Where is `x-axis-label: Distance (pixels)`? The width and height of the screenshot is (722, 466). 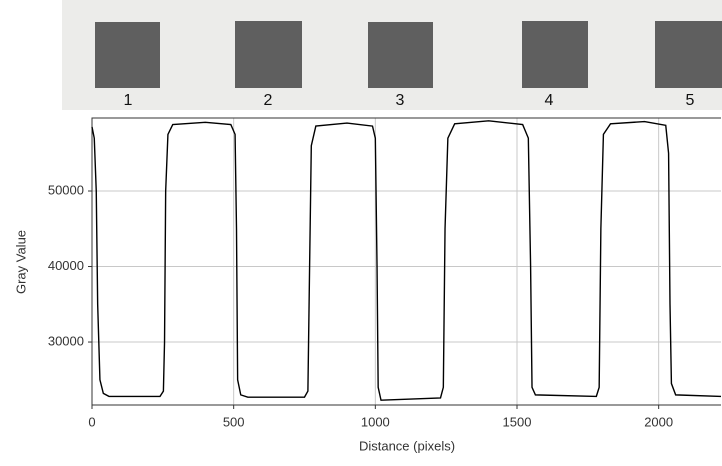
x-axis-label: Distance (pixels) is located at coordinates (407, 445).